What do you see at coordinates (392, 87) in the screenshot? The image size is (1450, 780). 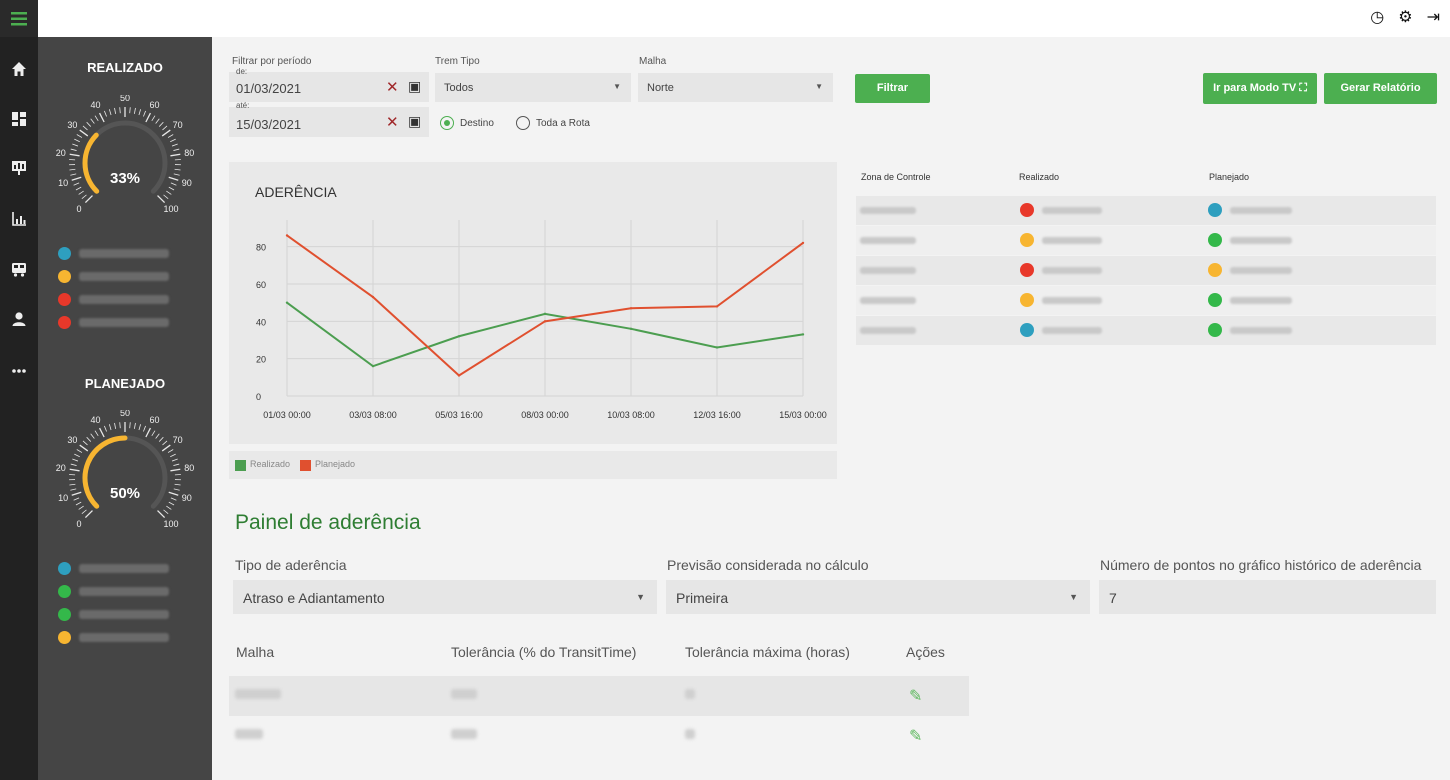 I see `clear-from-icon: ✕` at bounding box center [392, 87].